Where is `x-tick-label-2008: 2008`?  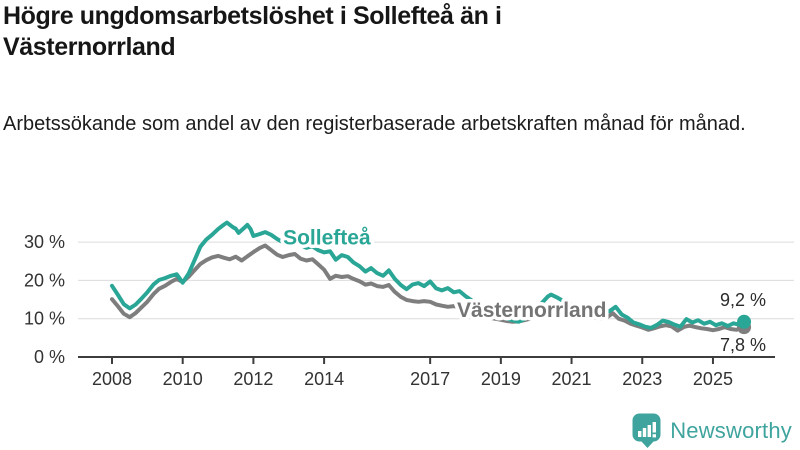 x-tick-label-2008: 2008 is located at coordinates (112, 379).